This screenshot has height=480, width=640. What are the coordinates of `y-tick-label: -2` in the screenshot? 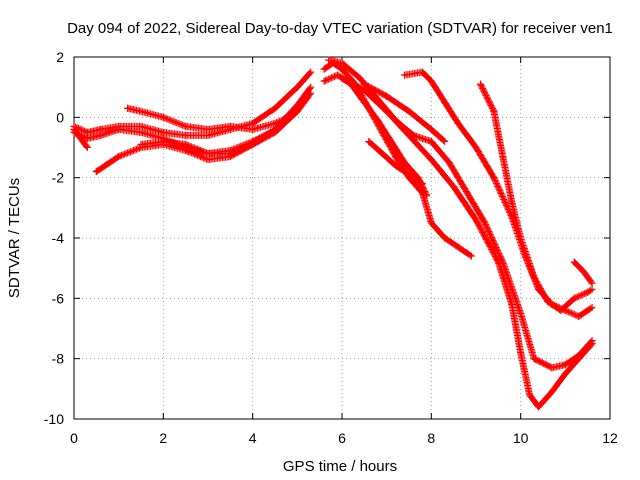 It's located at (58, 178).